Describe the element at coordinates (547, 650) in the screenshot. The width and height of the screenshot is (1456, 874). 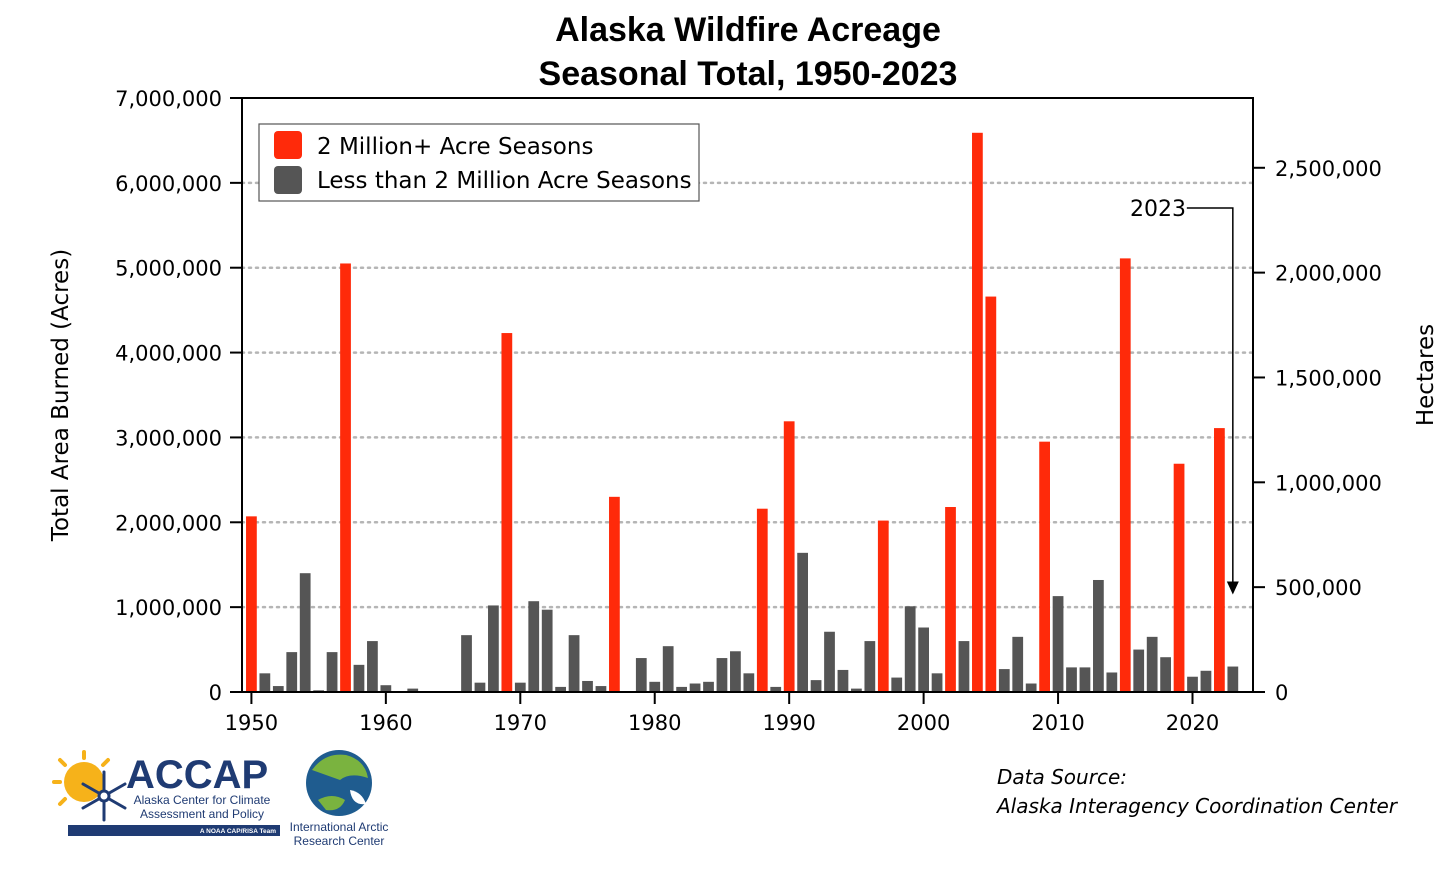
I see `bar-1972` at that location.